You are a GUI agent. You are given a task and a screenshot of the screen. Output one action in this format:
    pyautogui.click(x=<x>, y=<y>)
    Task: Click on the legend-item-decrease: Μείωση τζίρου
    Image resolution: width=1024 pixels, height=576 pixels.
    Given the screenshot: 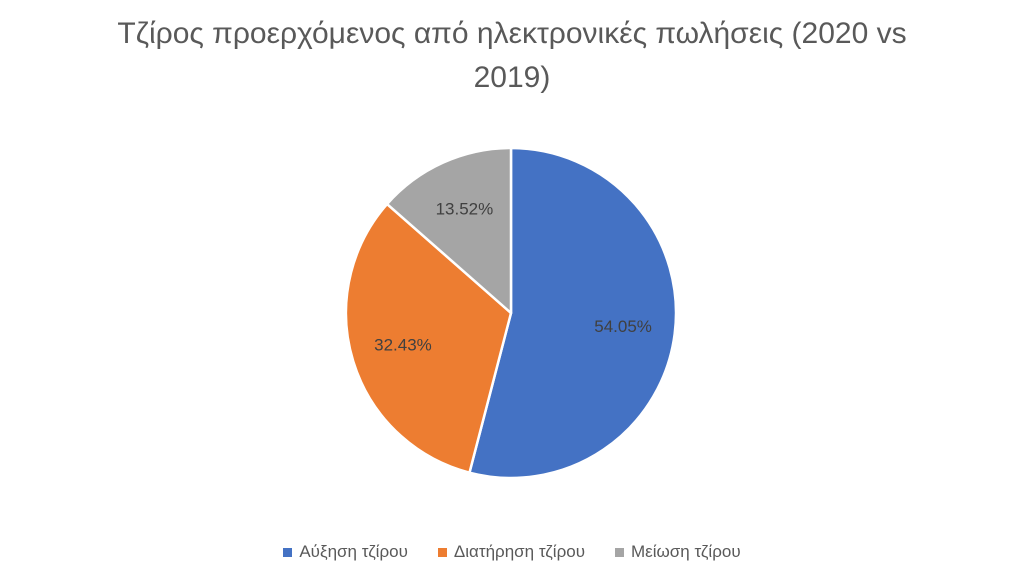 What is the action you would take?
    pyautogui.click(x=678, y=552)
    